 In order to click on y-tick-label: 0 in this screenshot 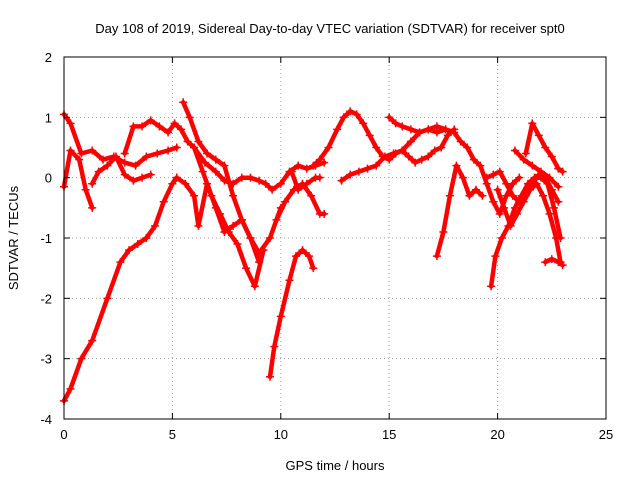, I will do `click(48, 178)`.